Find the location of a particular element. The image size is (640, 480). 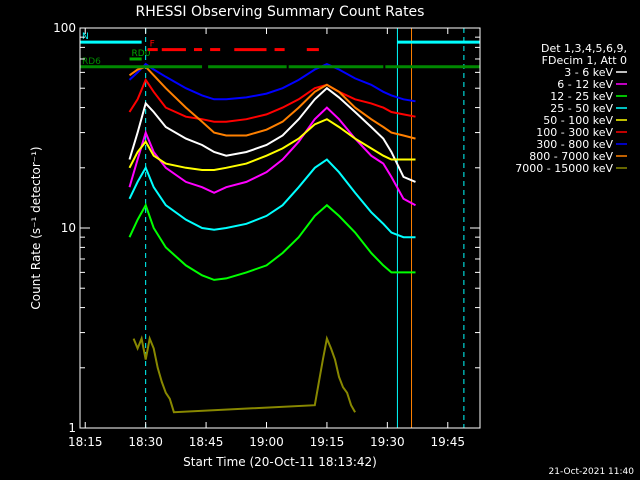

legend-entry-7: 800 - 7000 keV is located at coordinates (571, 156).